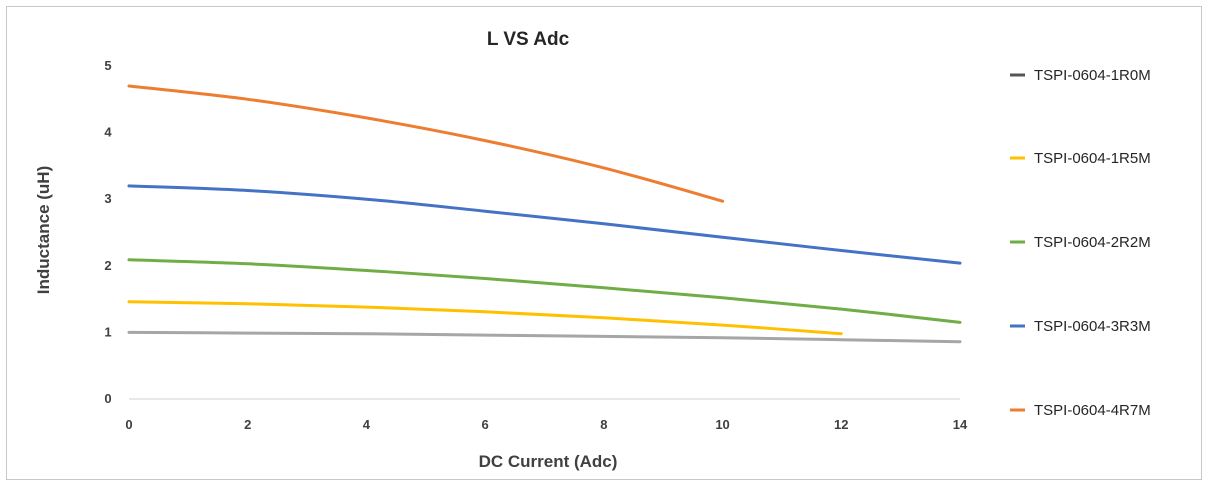 This screenshot has width=1209, height=486. Describe the element at coordinates (1092, 326) in the screenshot. I see `legend-label: TSPI-0604-3R3M` at that location.